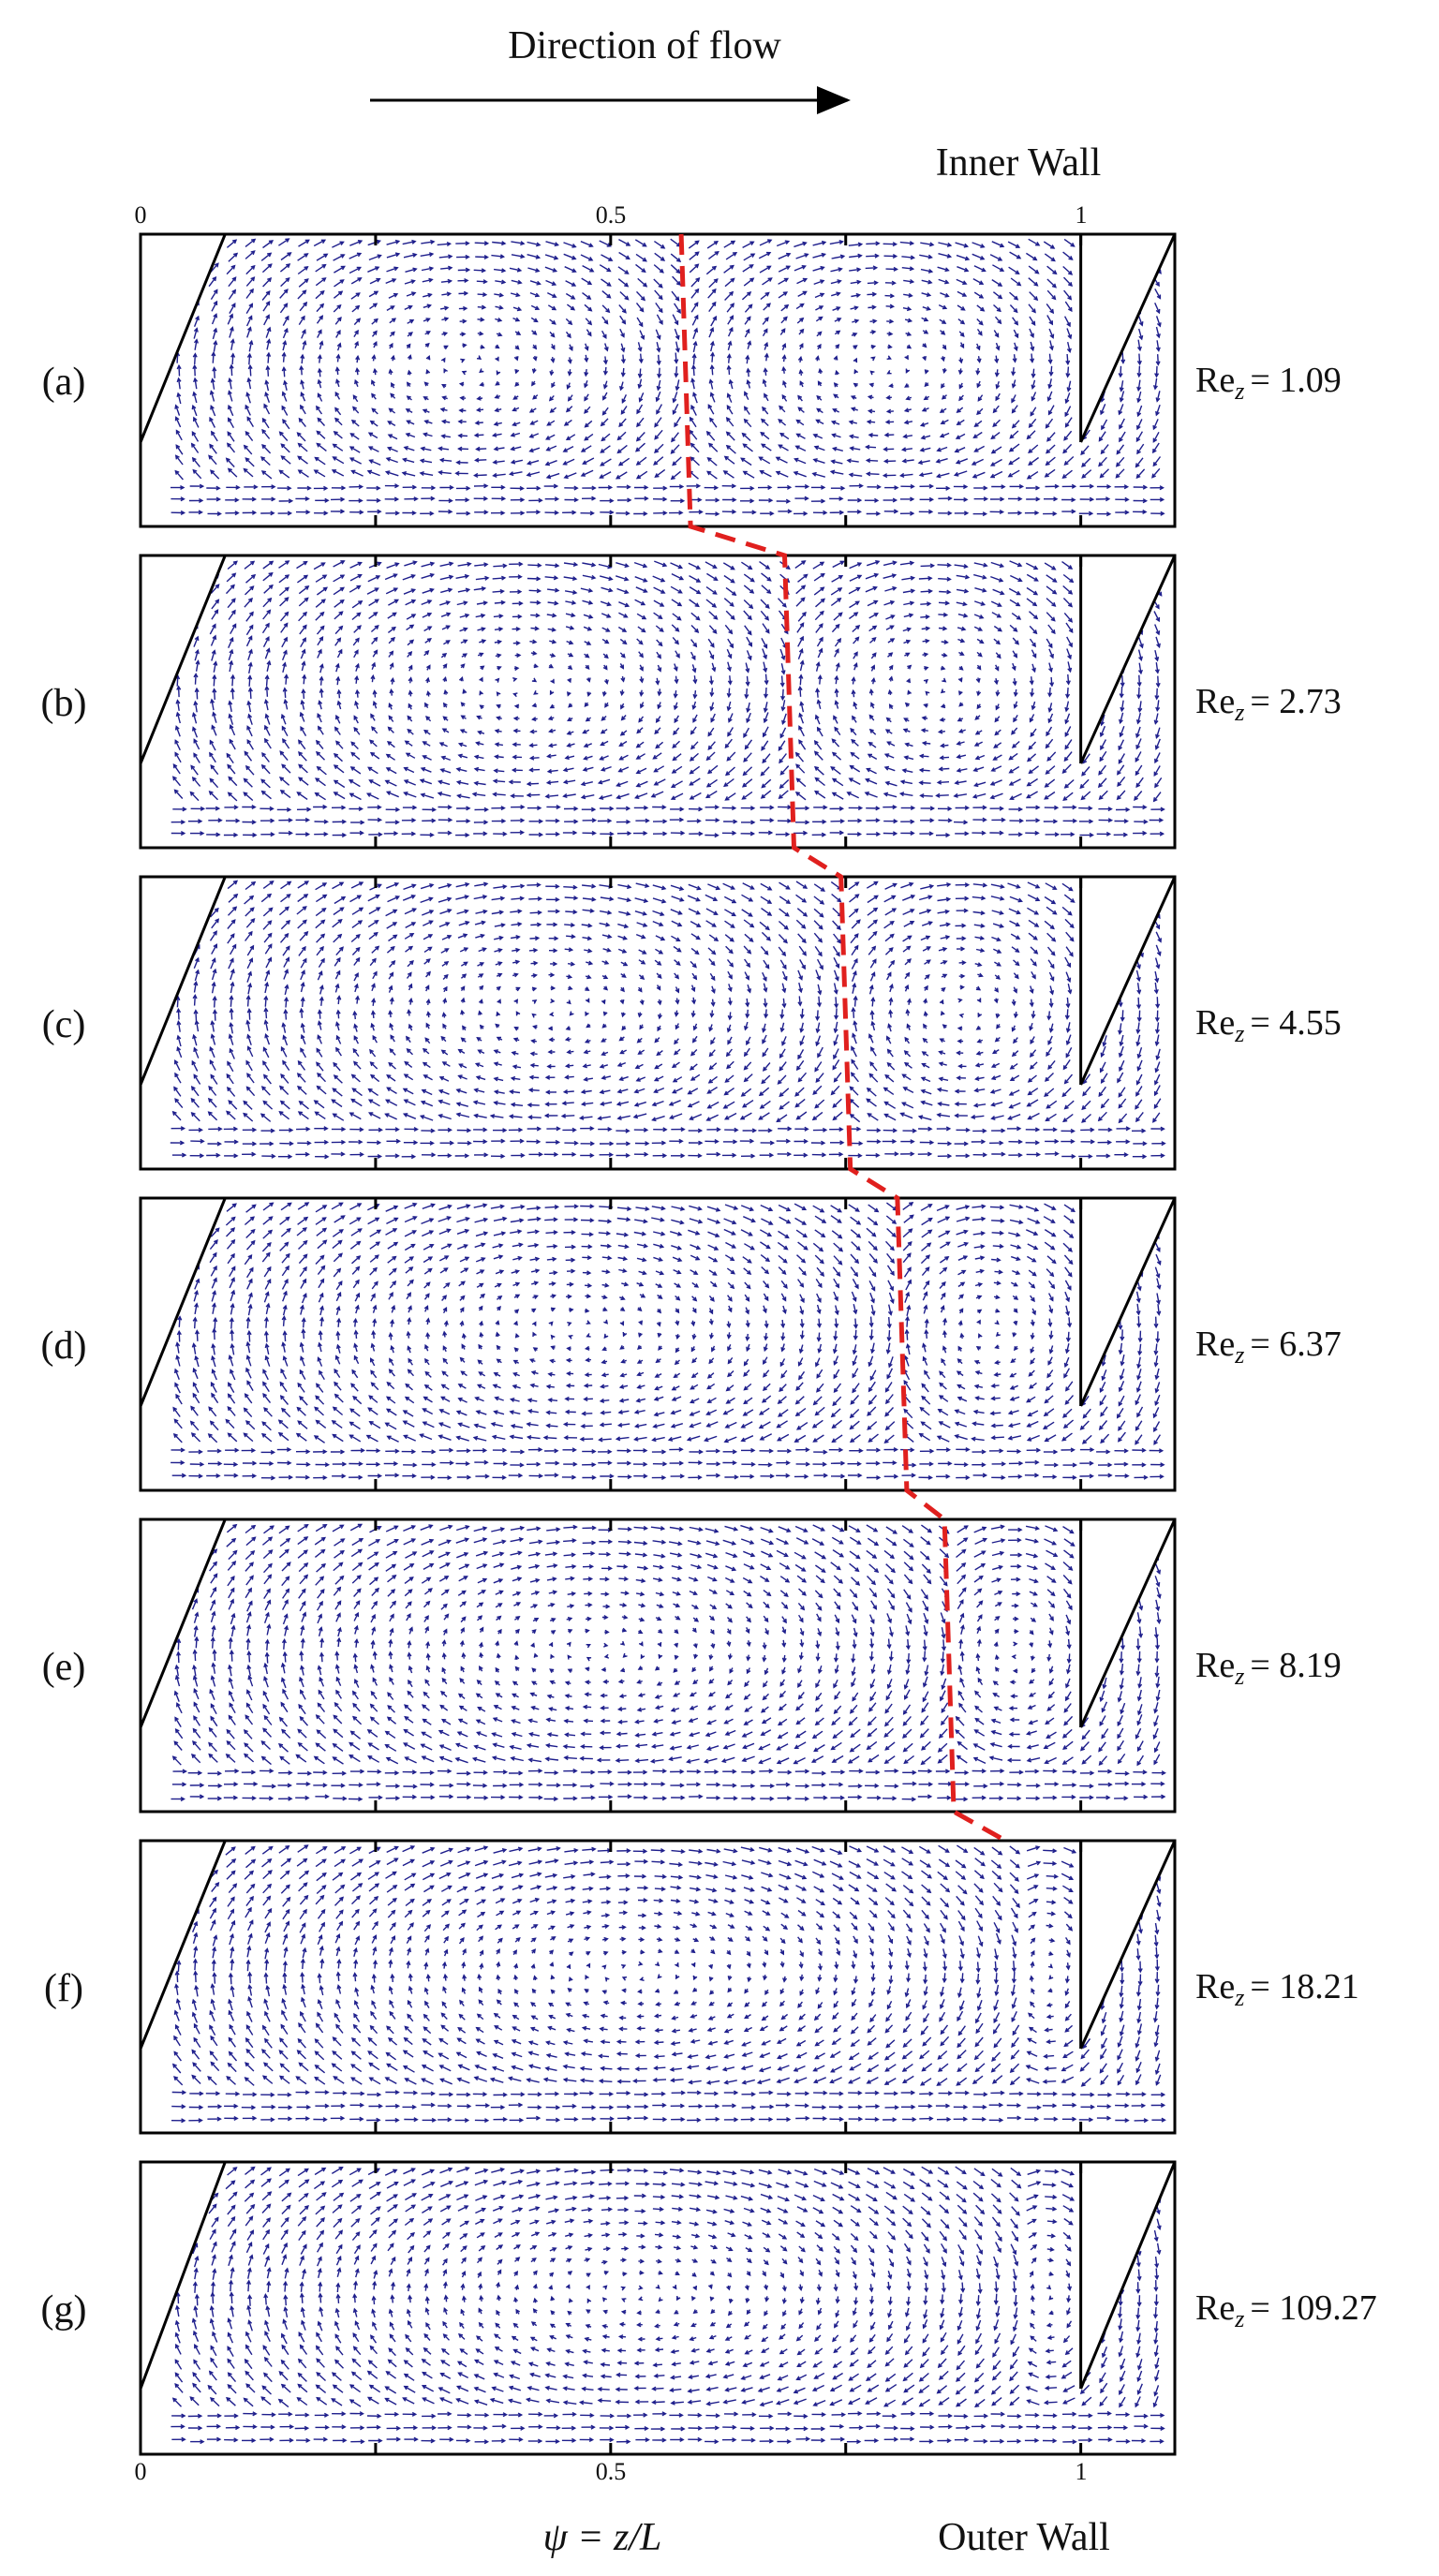 The height and width of the screenshot is (2576, 1439). What do you see at coordinates (1295, 701) in the screenshot?
I see `reynolds-value: = 2.73` at bounding box center [1295, 701].